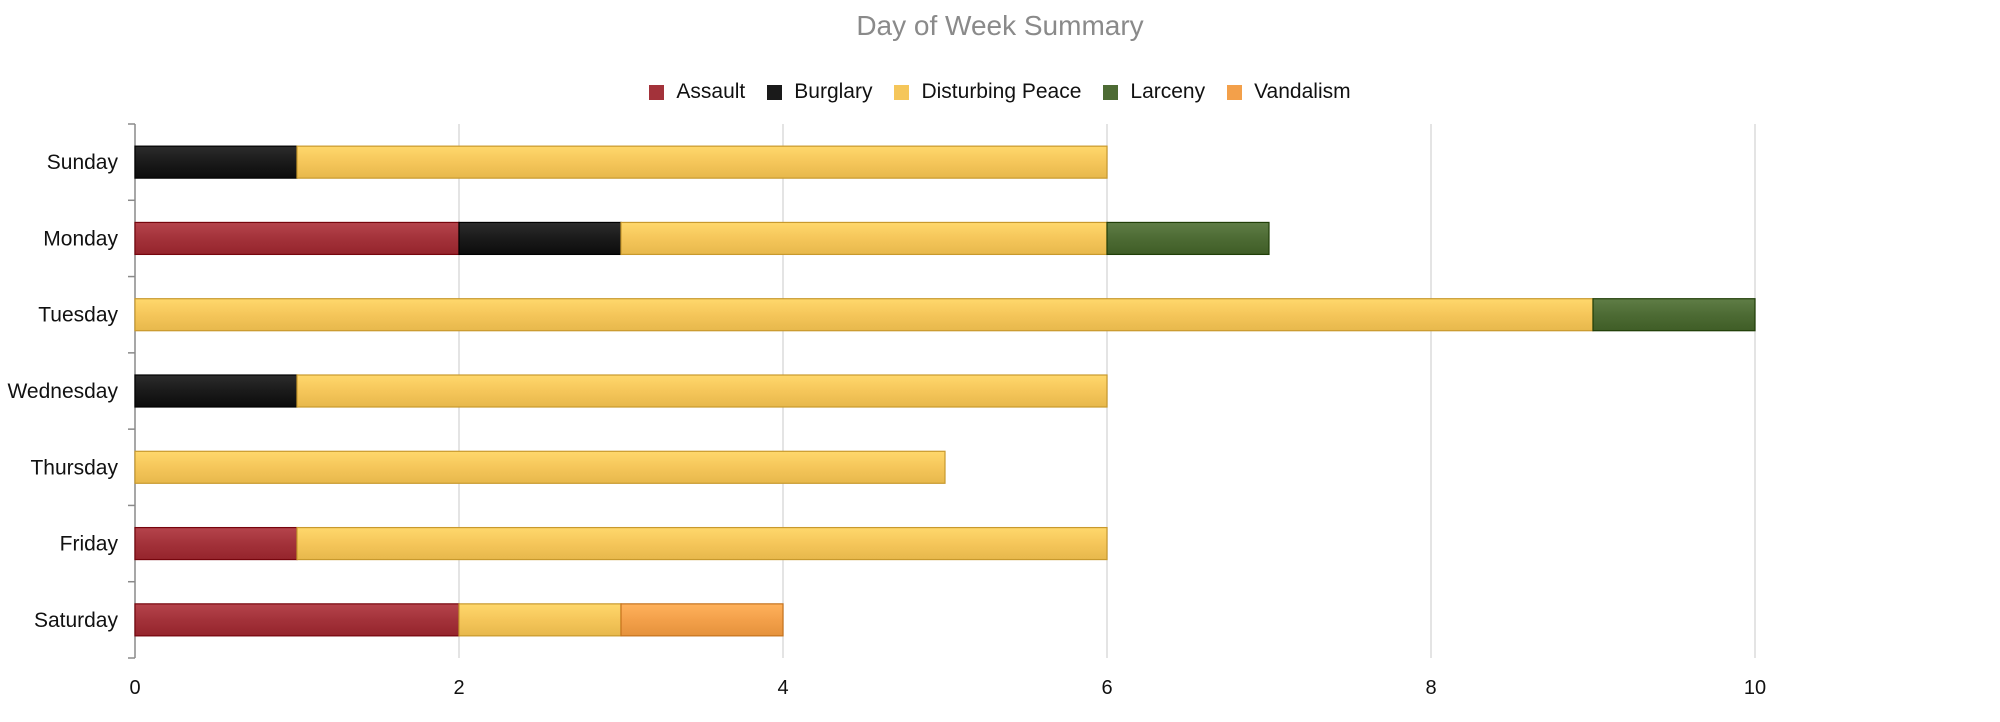  I want to click on bar-monday-burglary, so click(540, 238).